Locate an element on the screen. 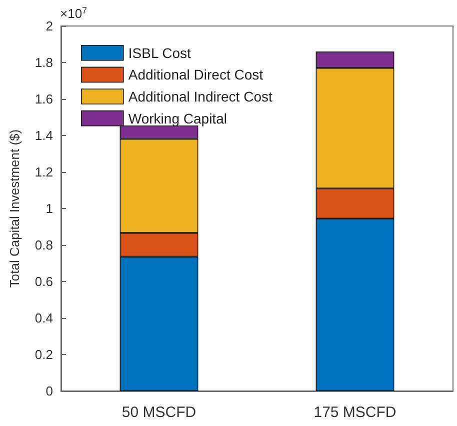 The image size is (457, 426). y-tick-label: 0.2 is located at coordinates (43, 354).